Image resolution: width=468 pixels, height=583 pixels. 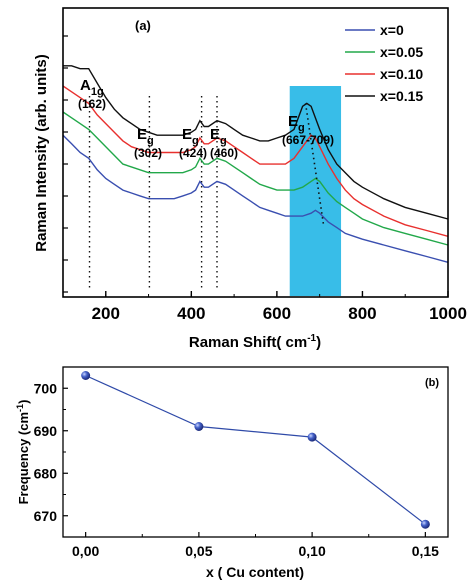 I want to click on legend-label: x=0.15, so click(x=401, y=96).